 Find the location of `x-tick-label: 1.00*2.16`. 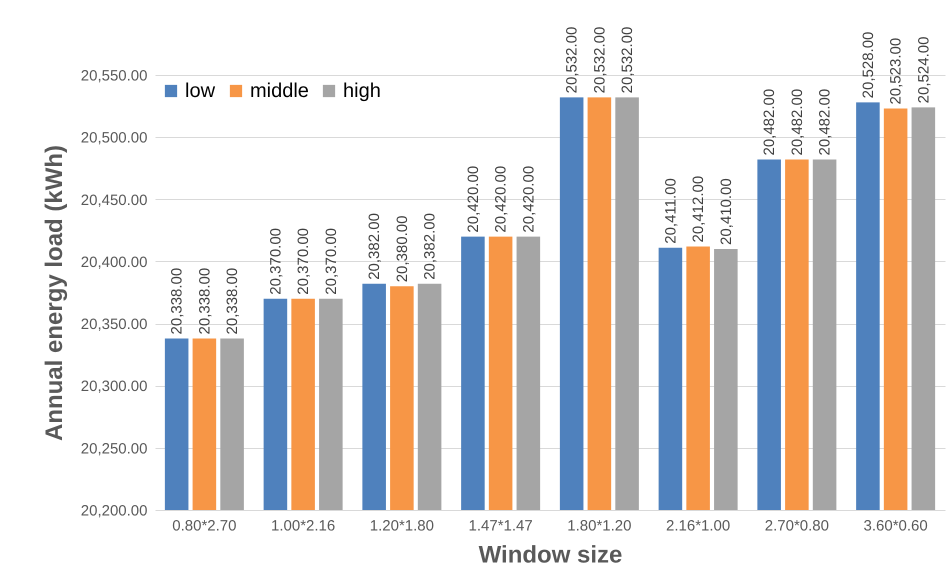

x-tick-label: 1.00*2.16 is located at coordinates (303, 526).